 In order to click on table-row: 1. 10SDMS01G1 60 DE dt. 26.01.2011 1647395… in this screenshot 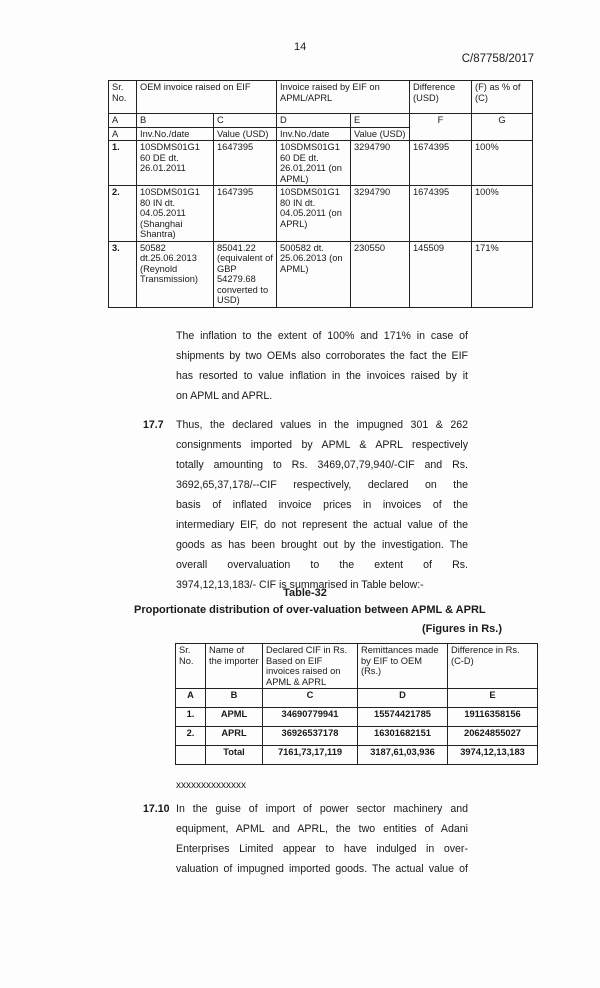, I will do `click(321, 163)`.